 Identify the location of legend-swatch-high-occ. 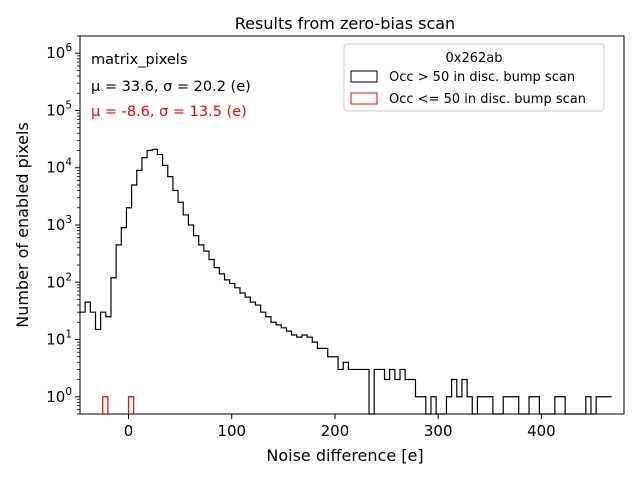
(364, 76).